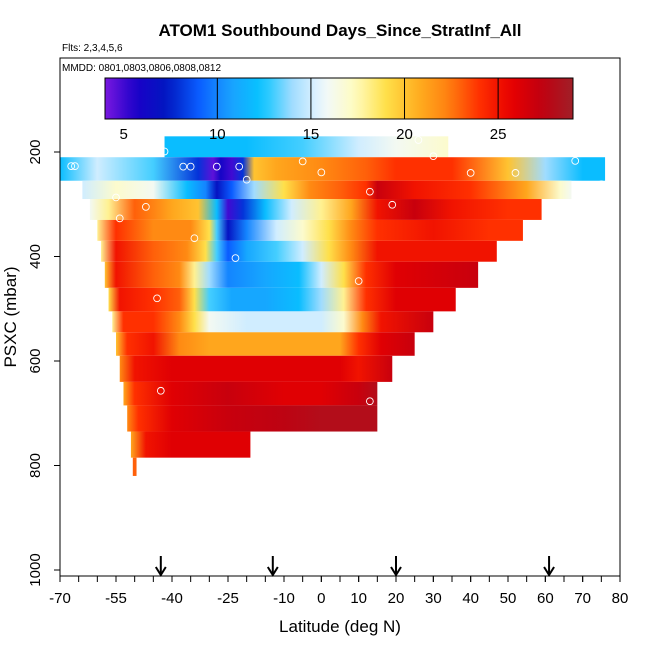  Describe the element at coordinates (358, 598) in the screenshot. I see `x-tick-label: 10` at that location.